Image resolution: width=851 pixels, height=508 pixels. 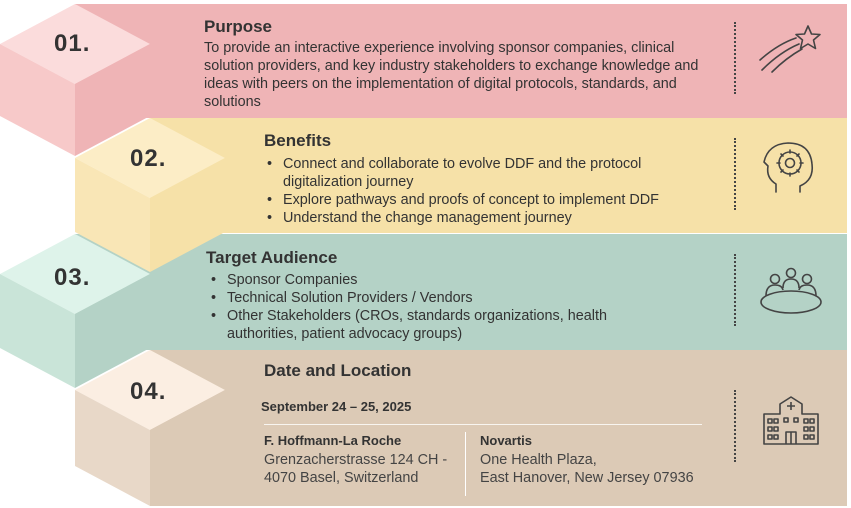 I want to click on location-2-name: Novartis, so click(x=506, y=440).